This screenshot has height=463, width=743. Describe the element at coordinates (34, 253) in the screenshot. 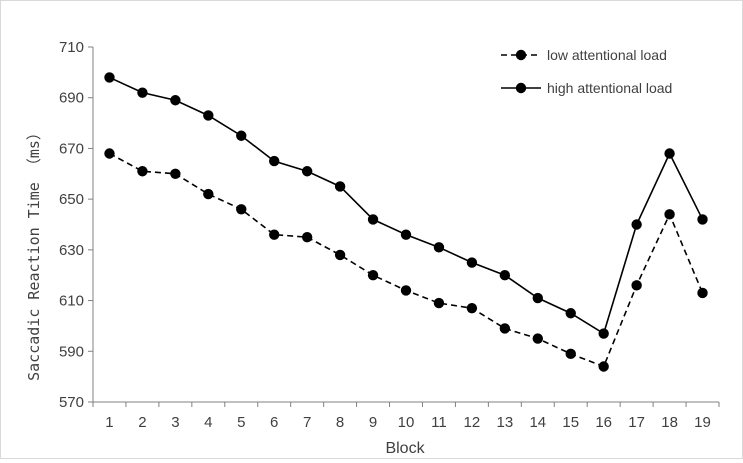

I see `y-axis-label: Saccadic Reaction Time （ms）` at that location.